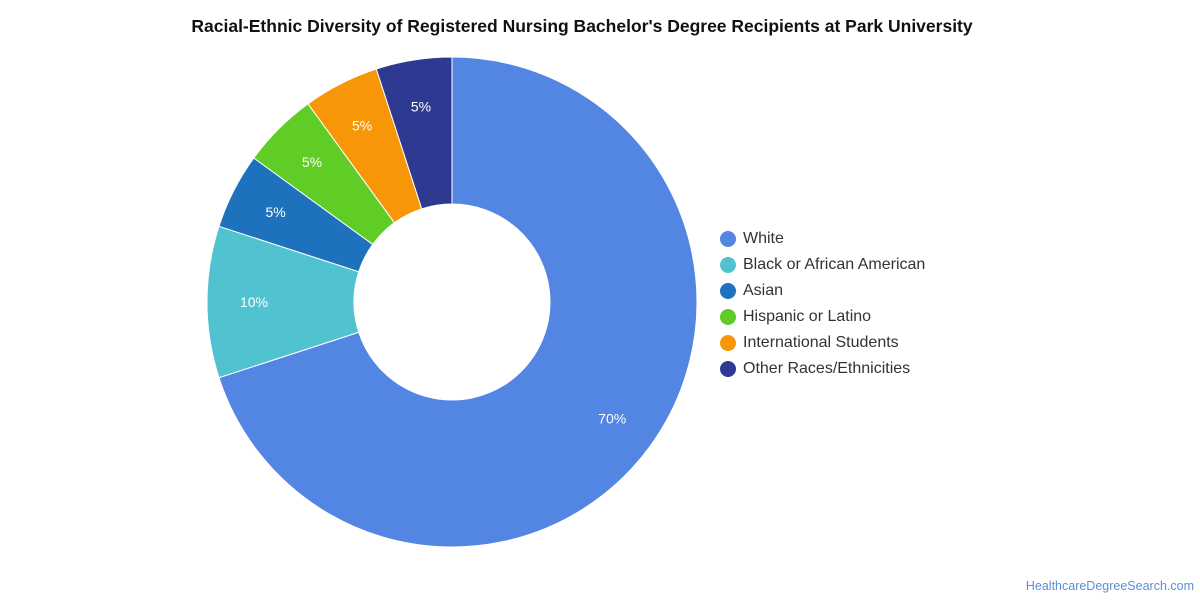 The height and width of the screenshot is (600, 1200). I want to click on legend-item-black-or-african-american: Black or African American, so click(822, 265).